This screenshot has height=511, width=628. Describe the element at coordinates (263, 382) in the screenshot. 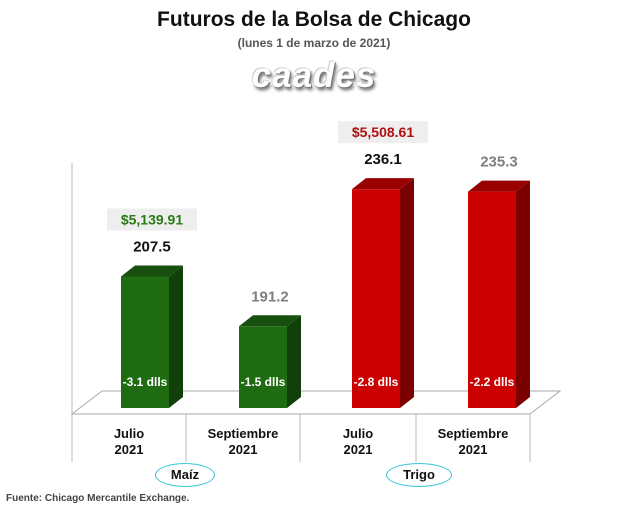

I see `bar-change-label: -1.5 dlls` at that location.